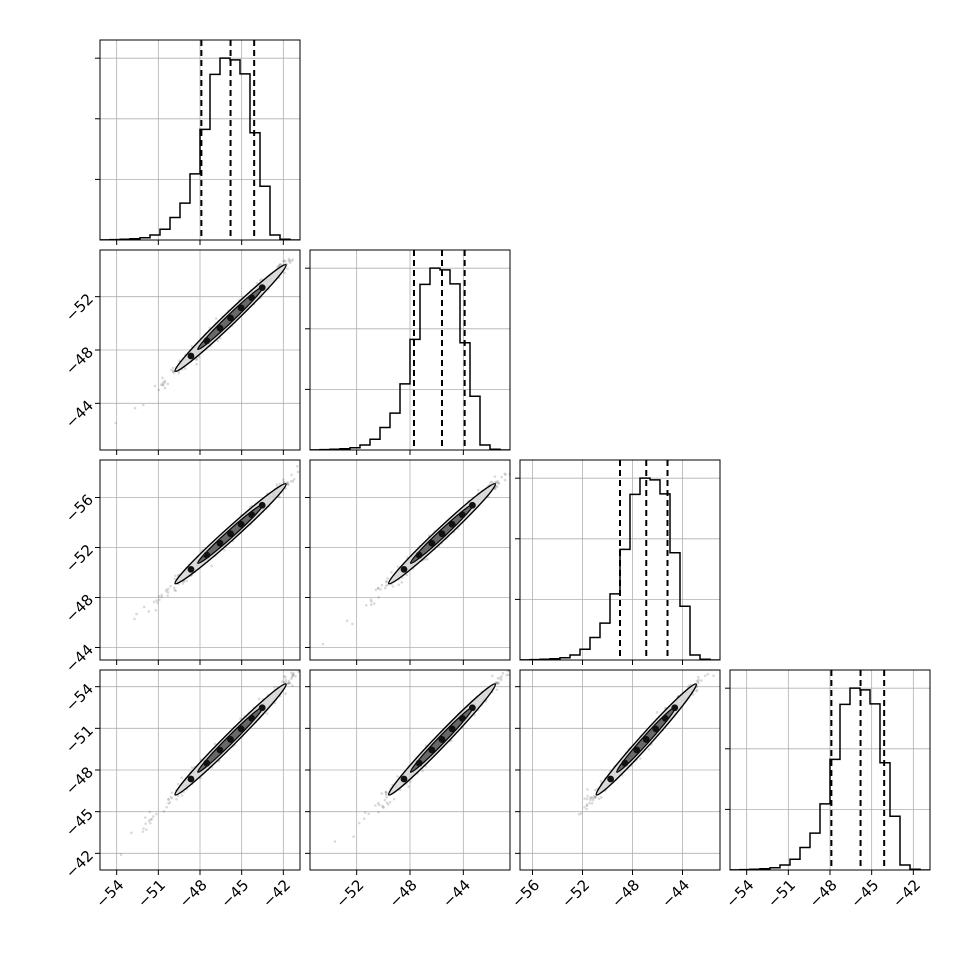 Image resolution: width=970 pixels, height=970 pixels. What do you see at coordinates (823, 893) in the screenshot?
I see `x-tick-label-3-2: −48` at bounding box center [823, 893].